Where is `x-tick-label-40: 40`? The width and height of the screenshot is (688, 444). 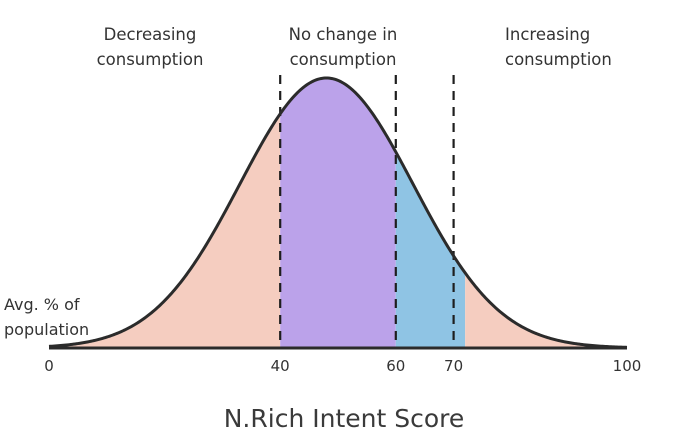
x-tick-label-40: 40 is located at coordinates (280, 366).